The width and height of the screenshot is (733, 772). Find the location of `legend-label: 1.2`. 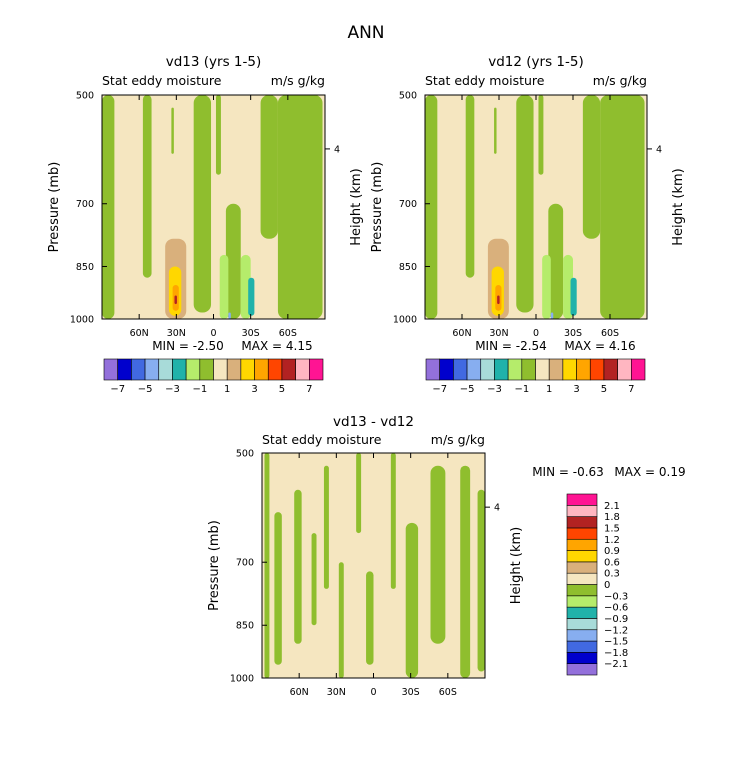

legend-label: 1.2 is located at coordinates (612, 540).